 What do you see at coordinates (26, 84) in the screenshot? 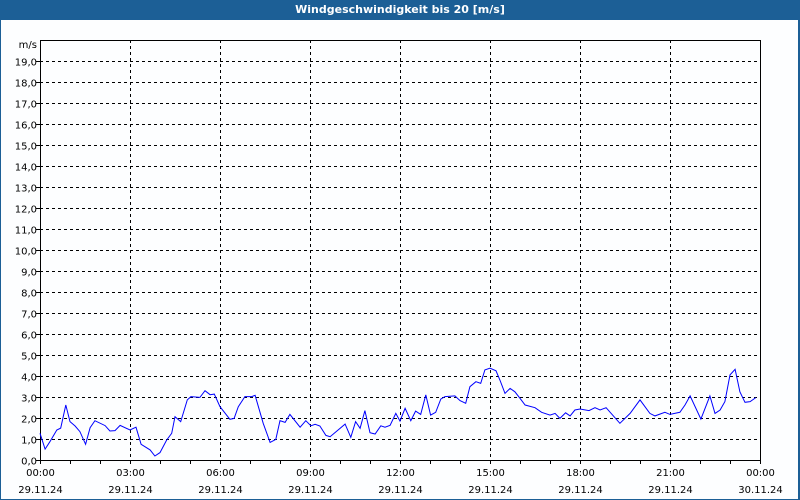
I see `y-tick-label: 18,0` at bounding box center [26, 84].